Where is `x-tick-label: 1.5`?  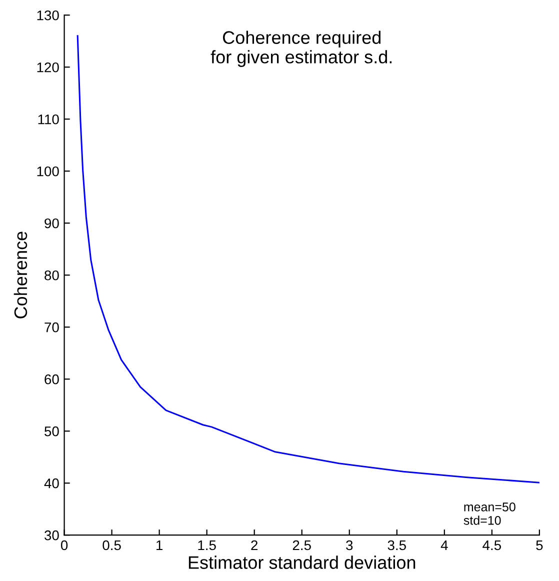
x-tick-label: 1.5 is located at coordinates (207, 545).